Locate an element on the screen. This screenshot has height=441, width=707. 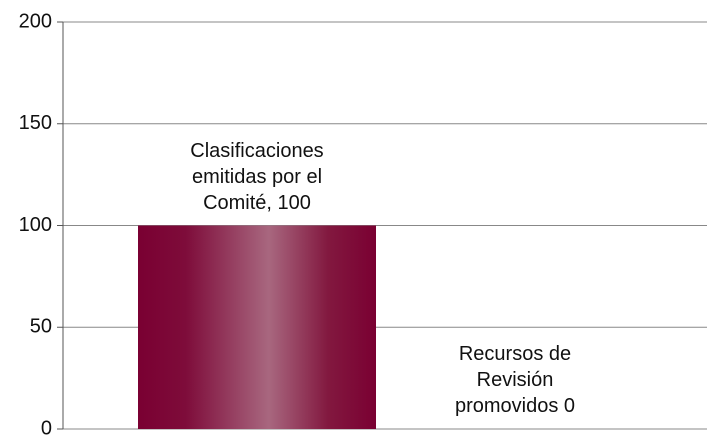
y-tick-label: 0 is located at coordinates (46, 428).